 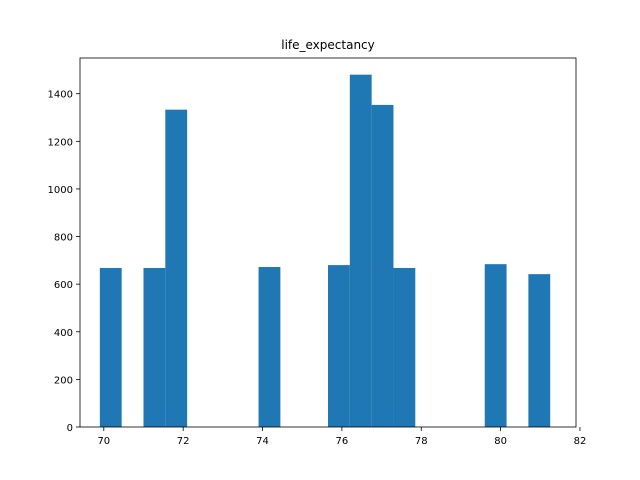 What do you see at coordinates (63, 380) in the screenshot?
I see `y-tick-label: 200` at bounding box center [63, 380].